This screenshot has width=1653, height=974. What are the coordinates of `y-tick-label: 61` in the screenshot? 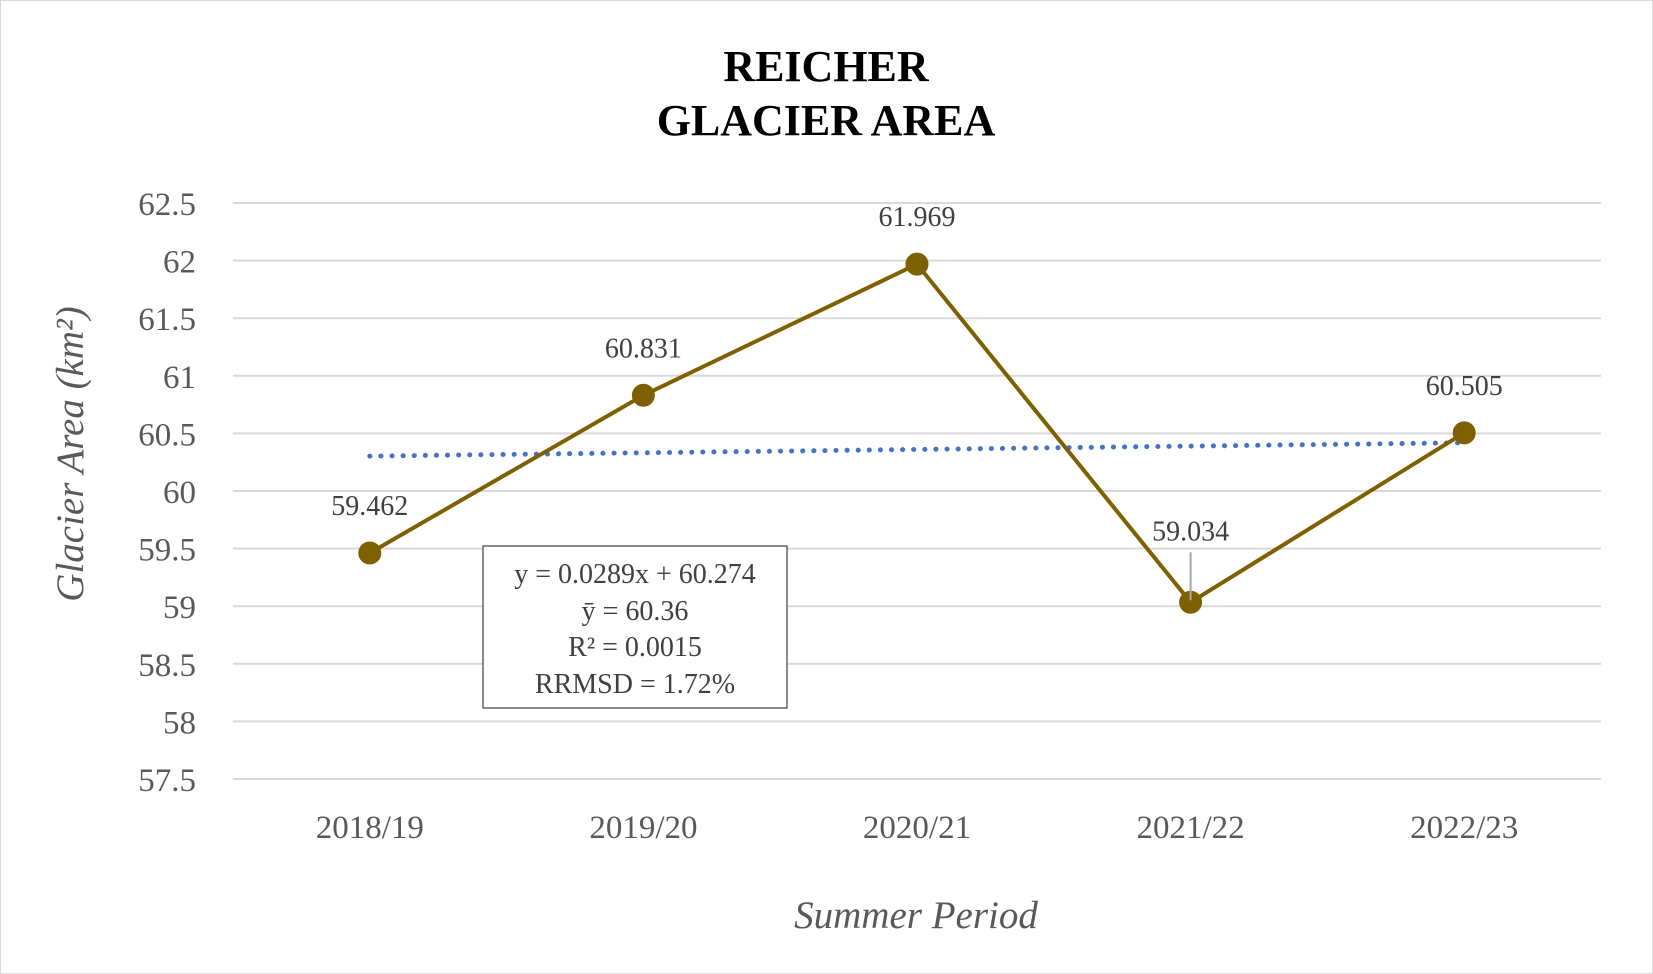 It's located at (179, 378).